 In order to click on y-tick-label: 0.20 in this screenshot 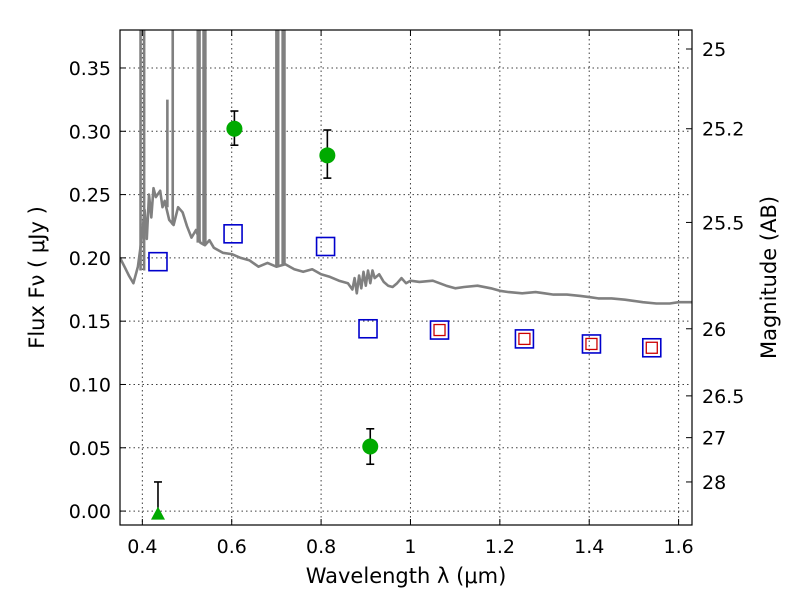, I will do `click(90, 259)`.